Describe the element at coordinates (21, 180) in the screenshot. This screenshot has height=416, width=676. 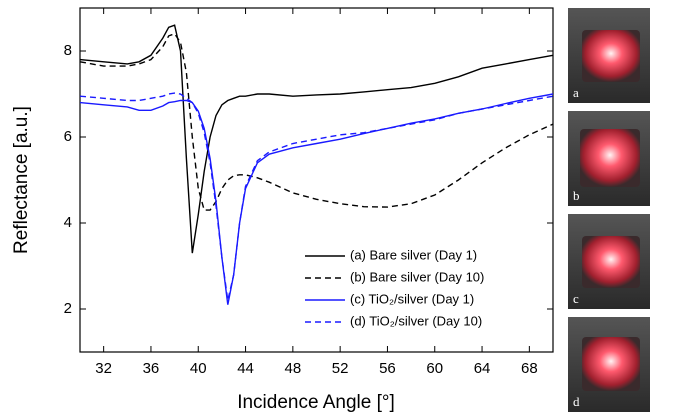
I see `y-axis-title: Reflectance [a.u.]` at that location.